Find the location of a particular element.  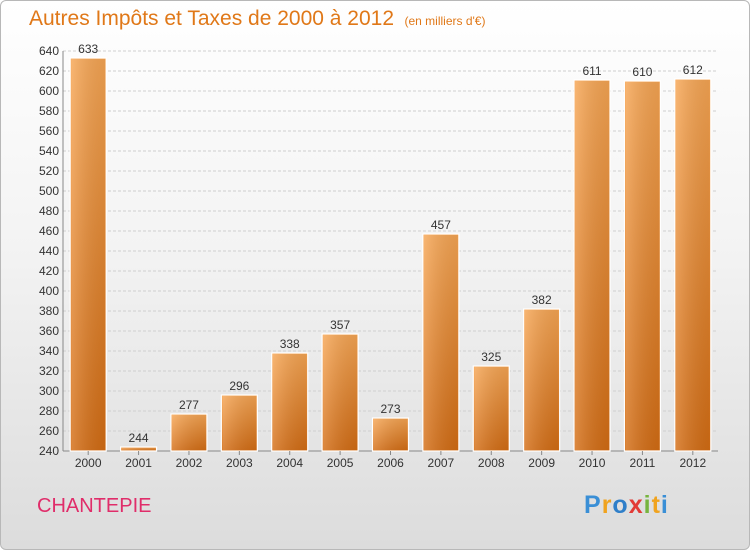

y-tick-label: 380 is located at coordinates (49, 311).